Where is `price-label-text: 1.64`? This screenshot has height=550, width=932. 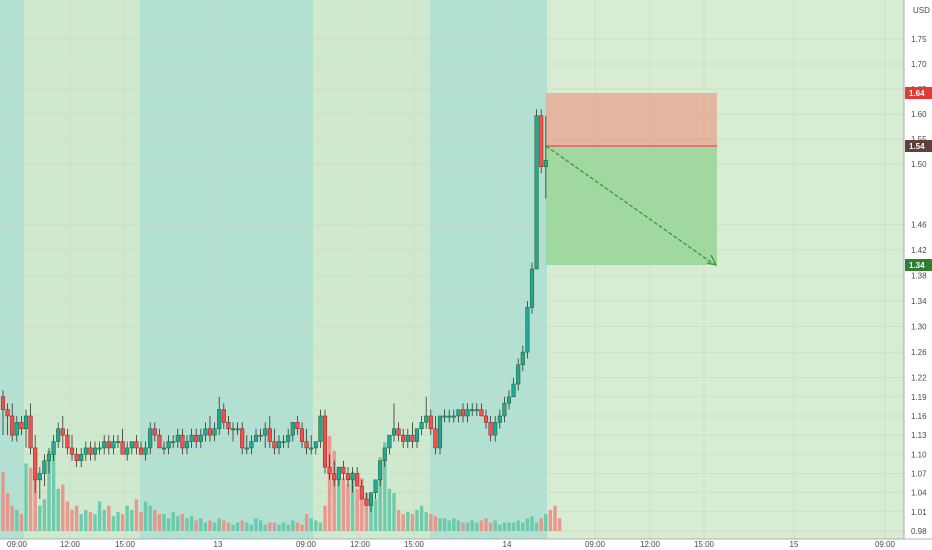 price-label-text: 1.64 is located at coordinates (917, 93).